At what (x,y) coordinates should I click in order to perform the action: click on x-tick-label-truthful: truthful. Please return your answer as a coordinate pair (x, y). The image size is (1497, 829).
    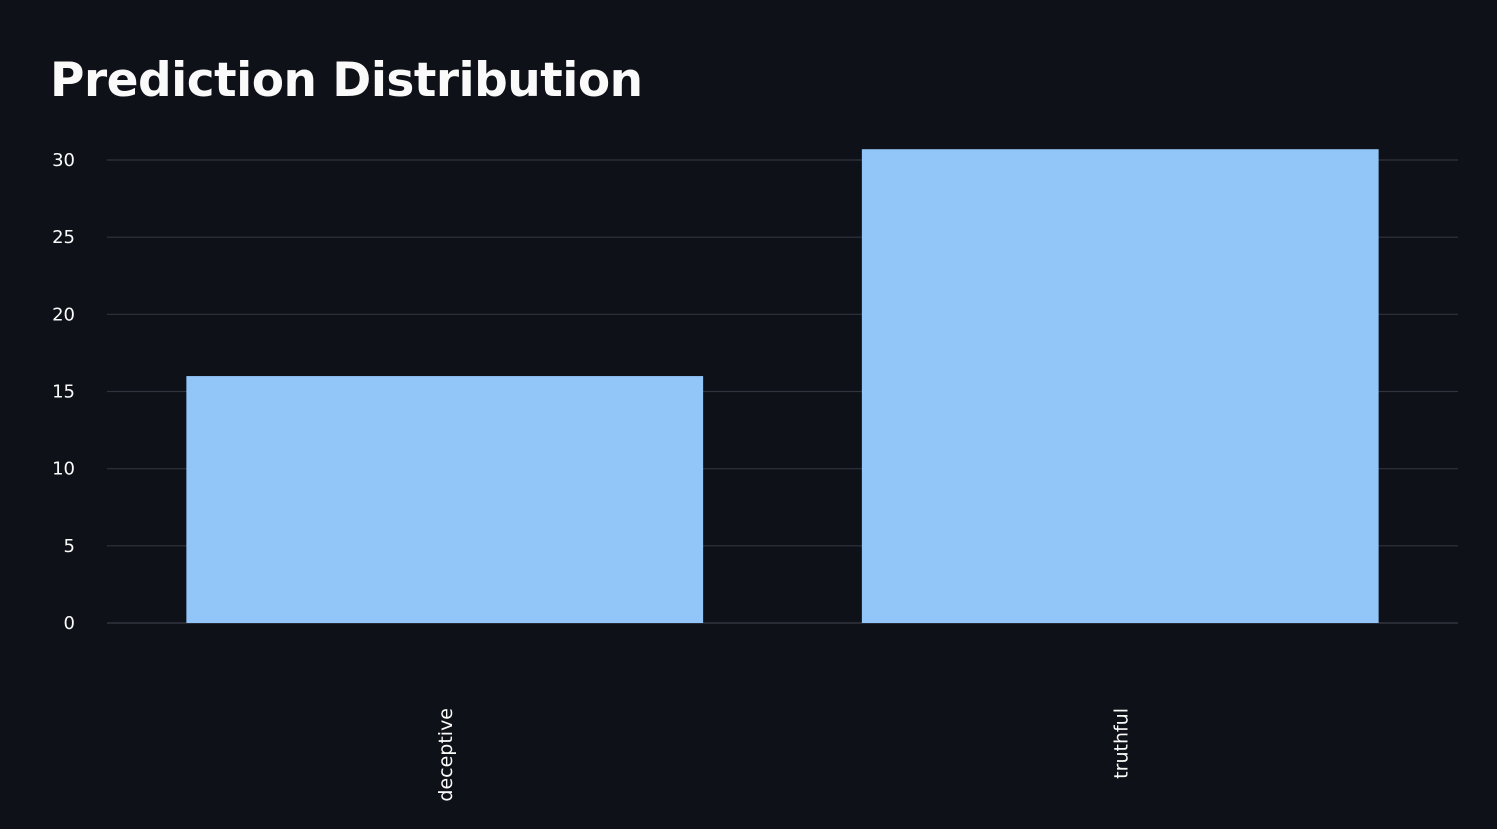
    Looking at the image, I should click on (1121, 743).